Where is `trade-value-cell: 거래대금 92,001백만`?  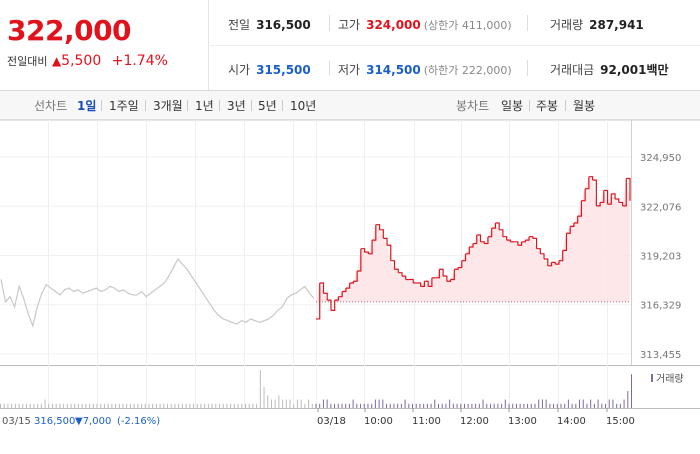 trade-value-cell: 거래대금 92,001백만 is located at coordinates (609, 70).